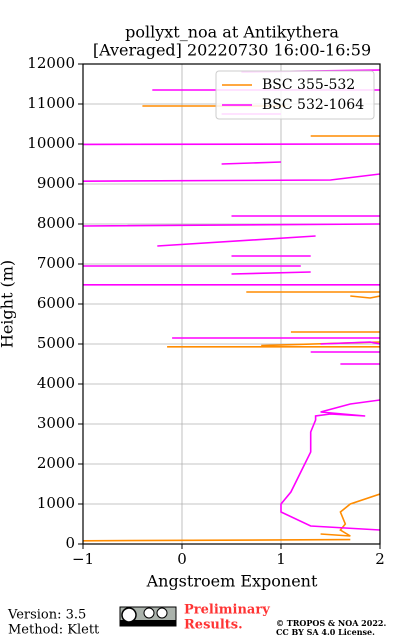 The height and width of the screenshot is (640, 400). Describe the element at coordinates (56, 383) in the screenshot. I see `y-tick-label: 4000` at that location.